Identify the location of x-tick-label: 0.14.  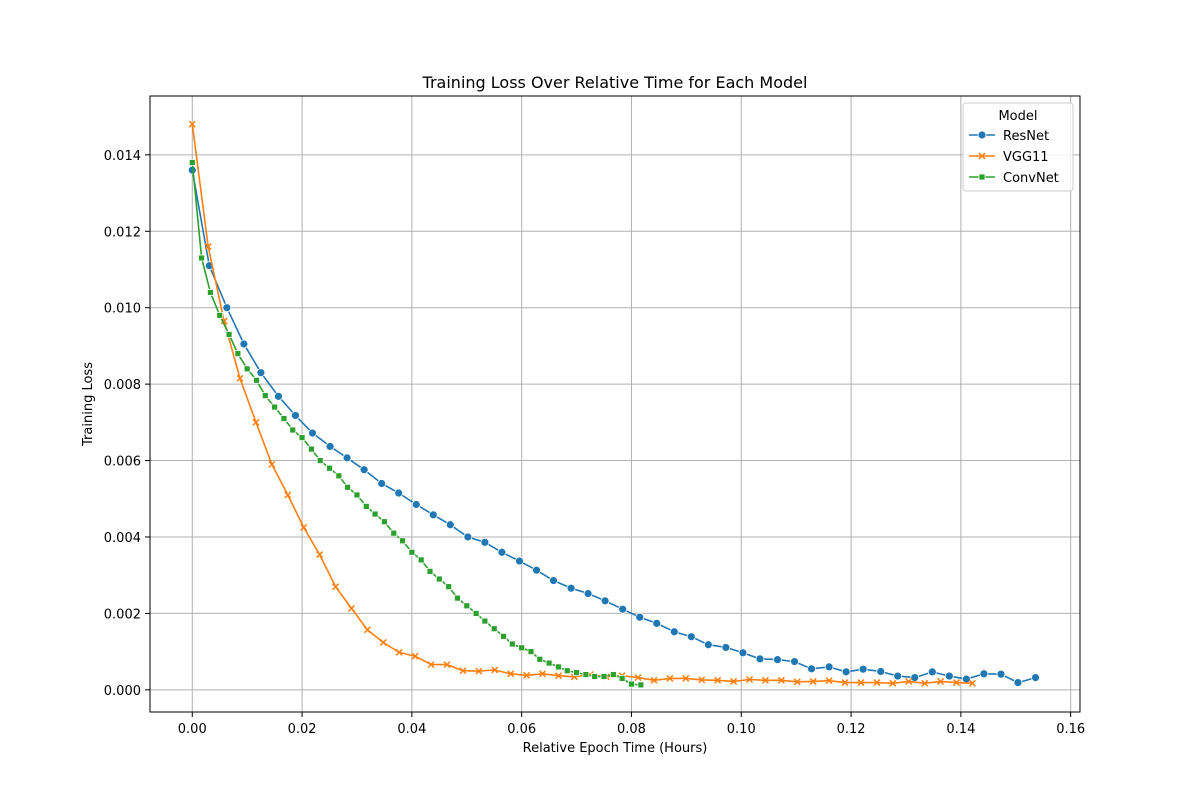
(960, 729).